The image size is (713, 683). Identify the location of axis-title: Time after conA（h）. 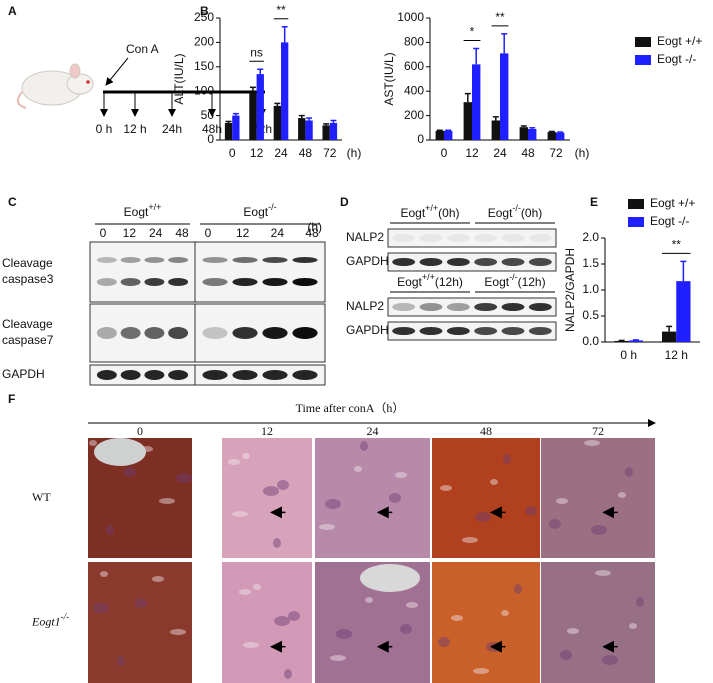
(350, 408).